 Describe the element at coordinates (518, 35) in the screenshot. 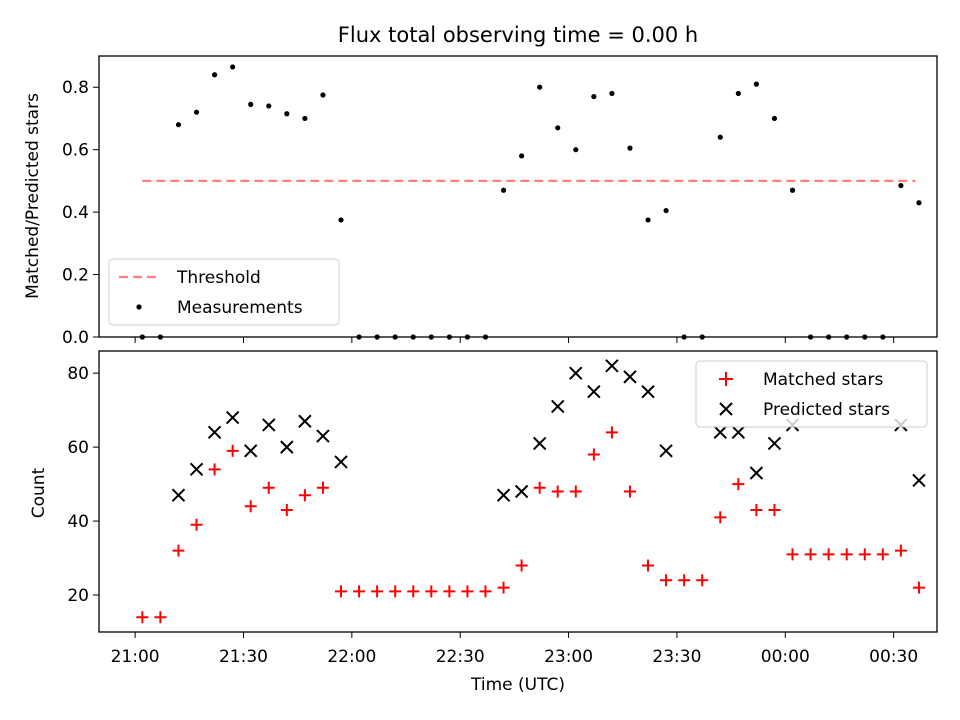

I see `top-chart-title: Flux total observing time = 0.00 h` at that location.